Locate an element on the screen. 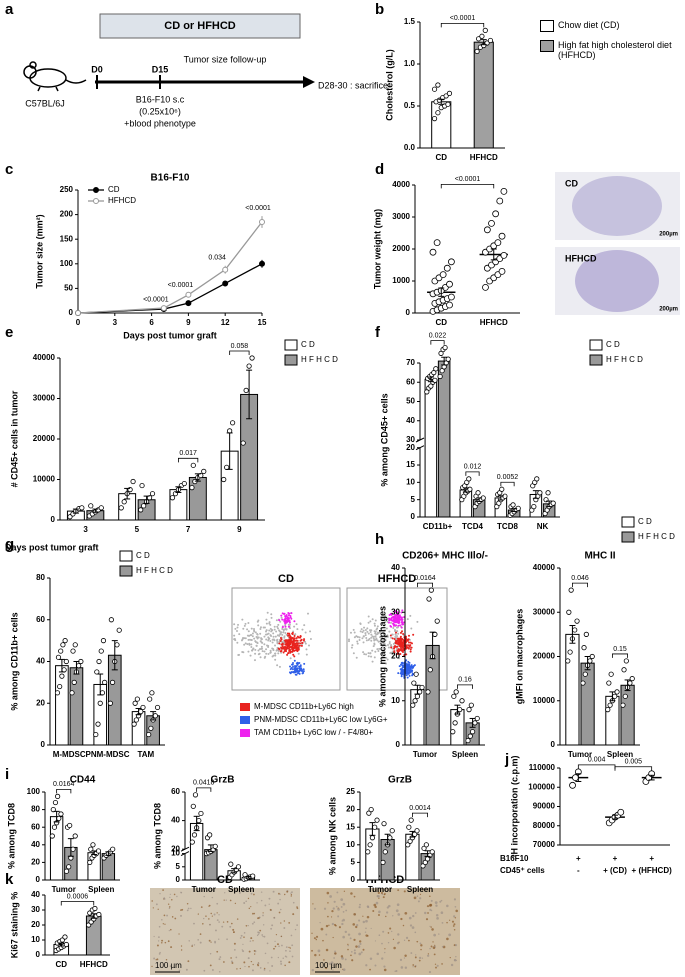 The height and width of the screenshot is (977, 685). y-tick-label: 20 is located at coordinates (35, 862).